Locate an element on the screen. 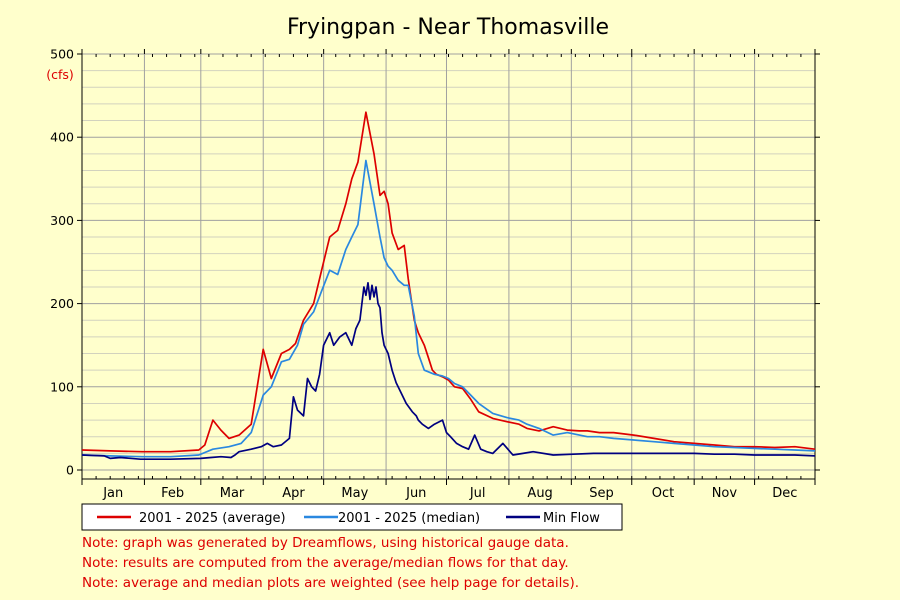 This screenshot has width=900, height=600. legend-label-1: 2001 - 2025 (median) is located at coordinates (409, 518).